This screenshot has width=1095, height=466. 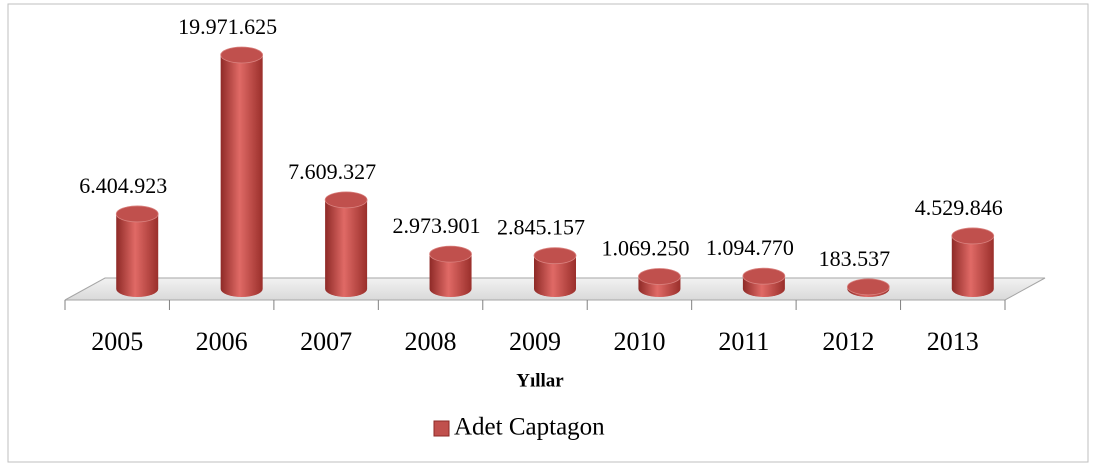 I want to click on legend-label: Adet Captagon, so click(x=529, y=427).